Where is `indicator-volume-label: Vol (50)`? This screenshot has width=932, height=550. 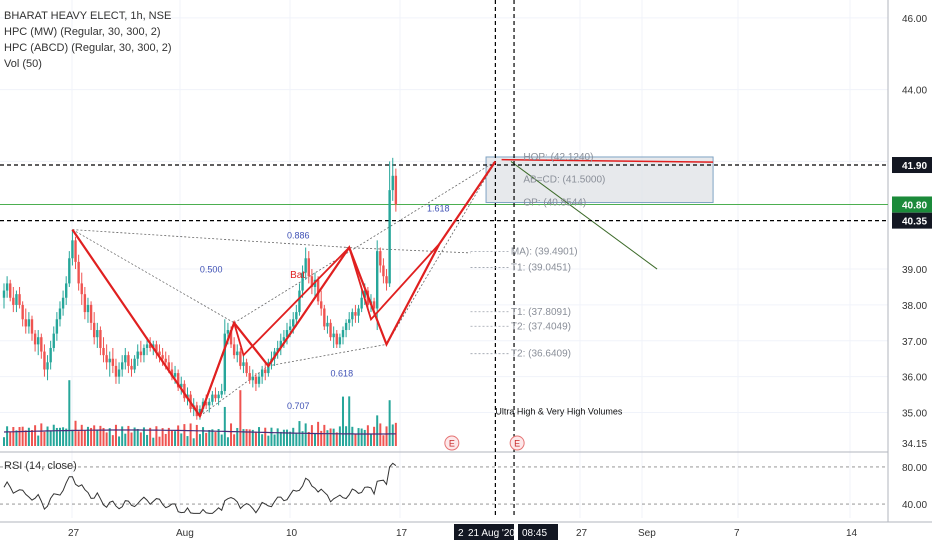
indicator-volume-label: Vol (50) is located at coordinates (23, 64).